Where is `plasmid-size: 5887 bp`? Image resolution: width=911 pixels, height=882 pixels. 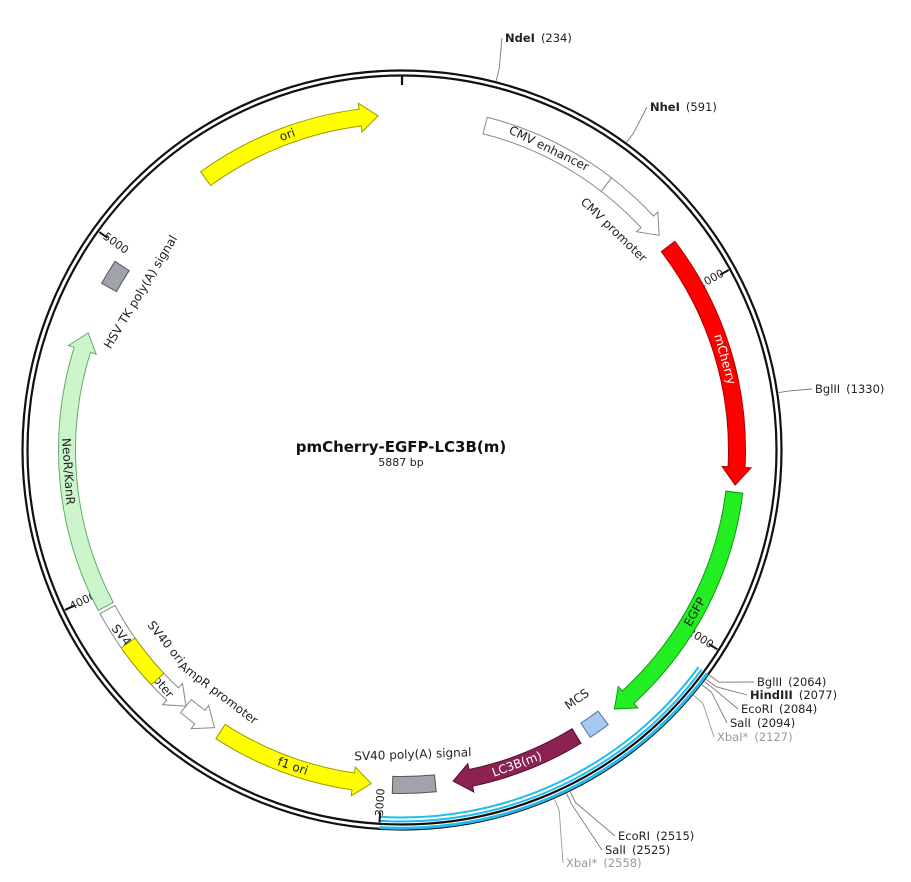
plasmid-size: 5887 bp is located at coordinates (400, 462).